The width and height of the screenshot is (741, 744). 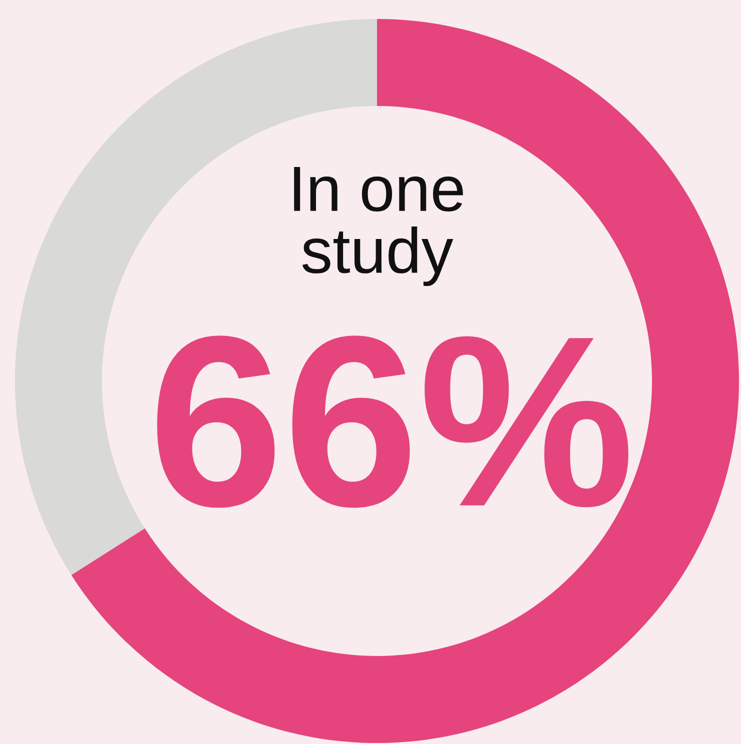 What do you see at coordinates (392, 422) in the screenshot?
I see `data-label: 66%` at bounding box center [392, 422].